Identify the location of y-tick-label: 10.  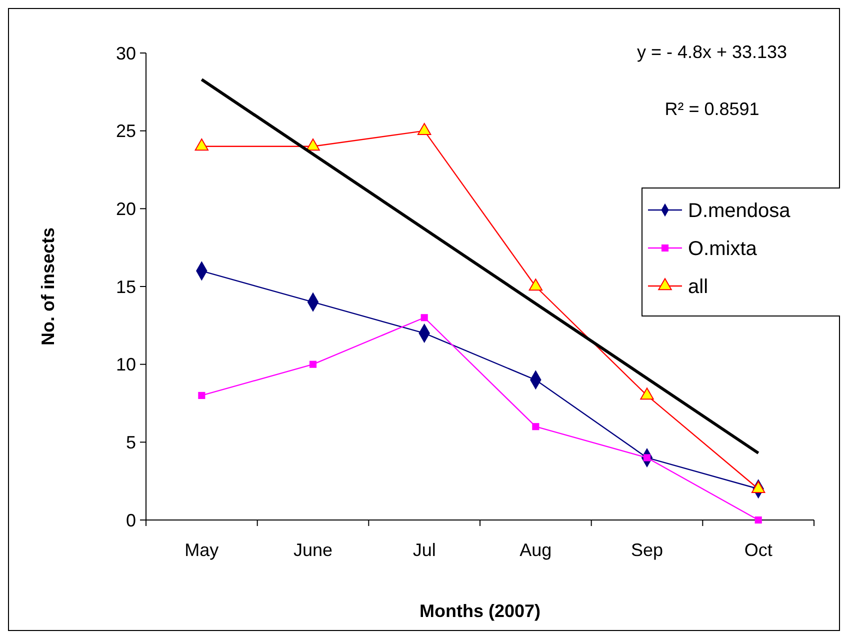
(126, 364).